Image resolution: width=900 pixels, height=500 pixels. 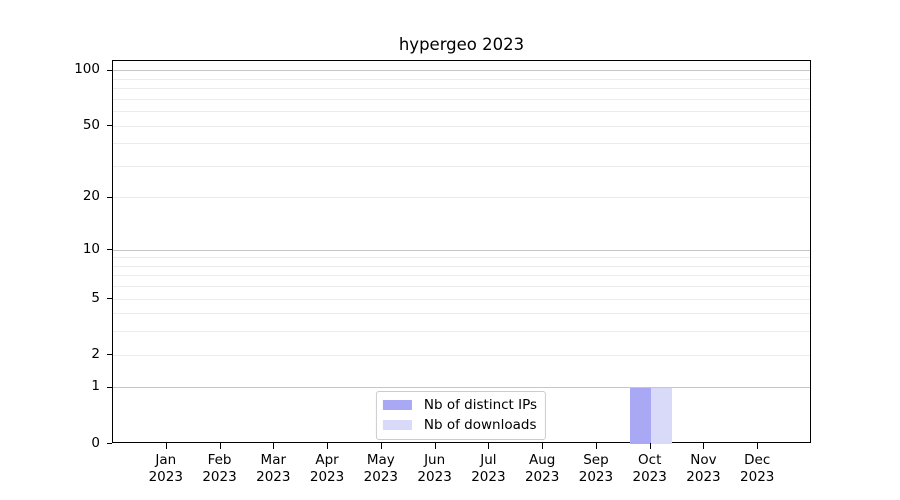 I want to click on x-tick-label: Jun 2023, so click(x=434, y=468).